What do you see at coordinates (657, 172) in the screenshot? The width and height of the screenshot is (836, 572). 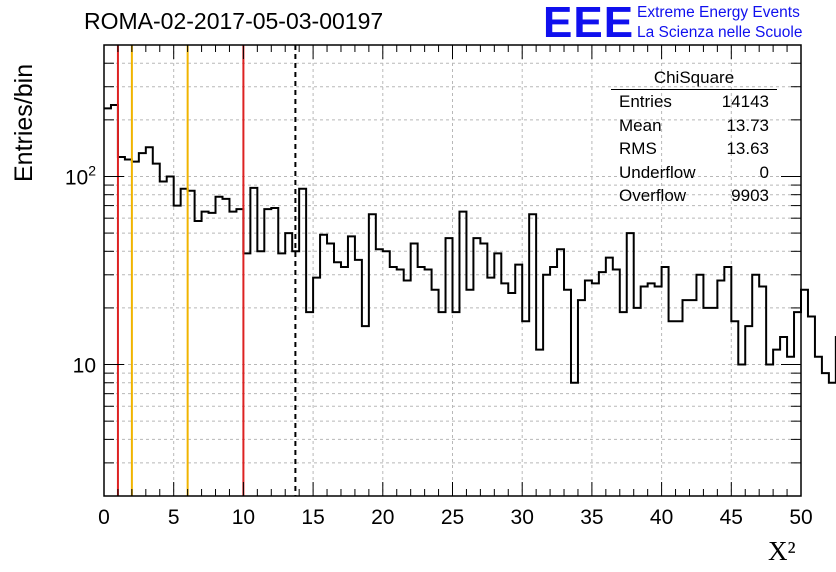 I see `stats-label: Underflow` at bounding box center [657, 172].